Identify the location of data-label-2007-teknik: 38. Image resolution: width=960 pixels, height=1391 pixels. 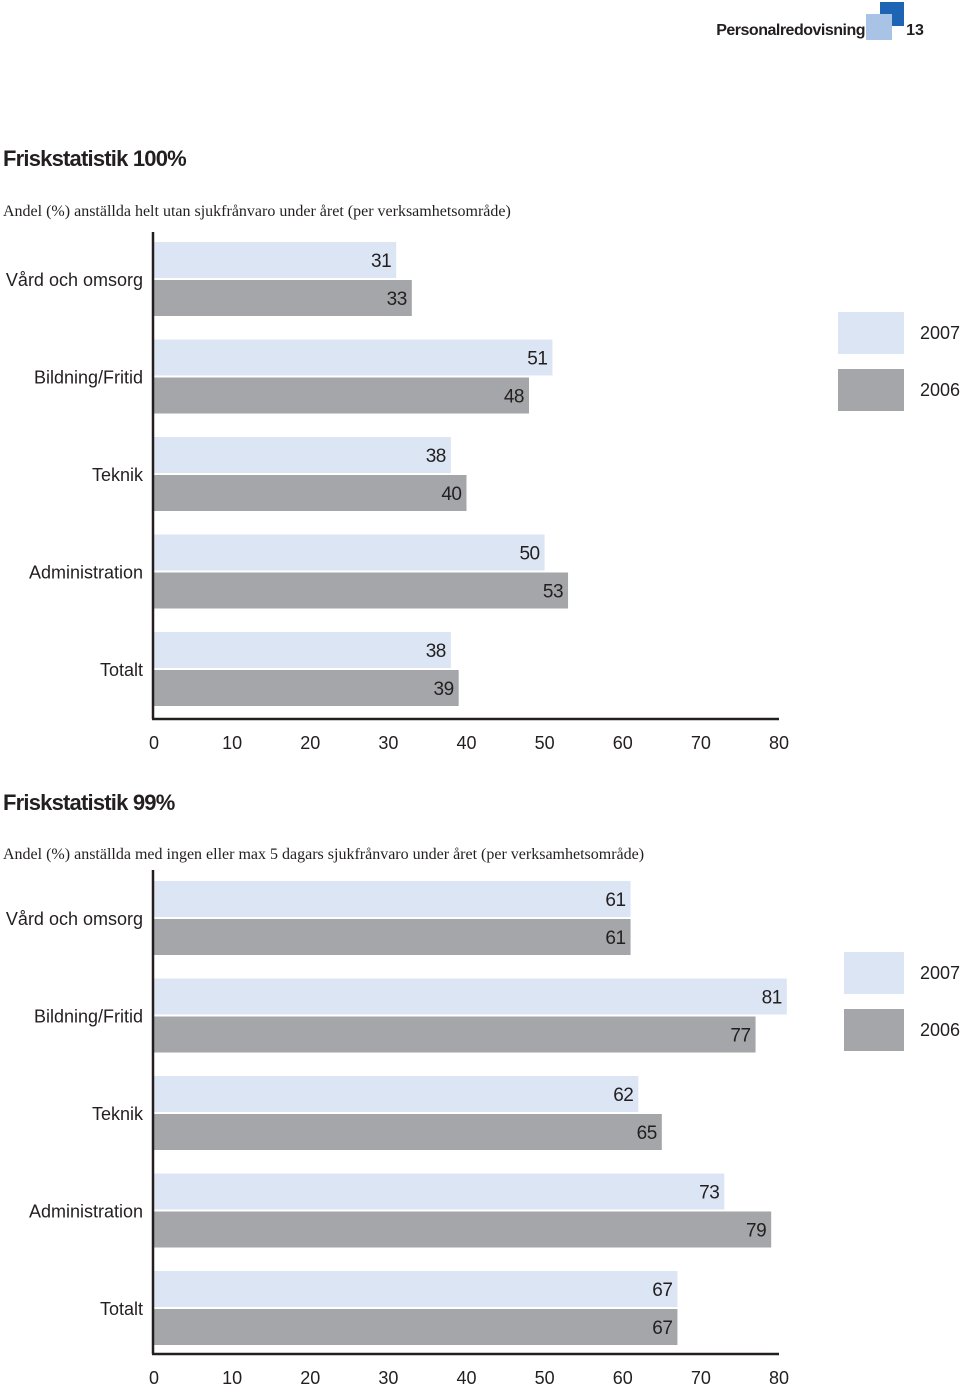
(436, 456).